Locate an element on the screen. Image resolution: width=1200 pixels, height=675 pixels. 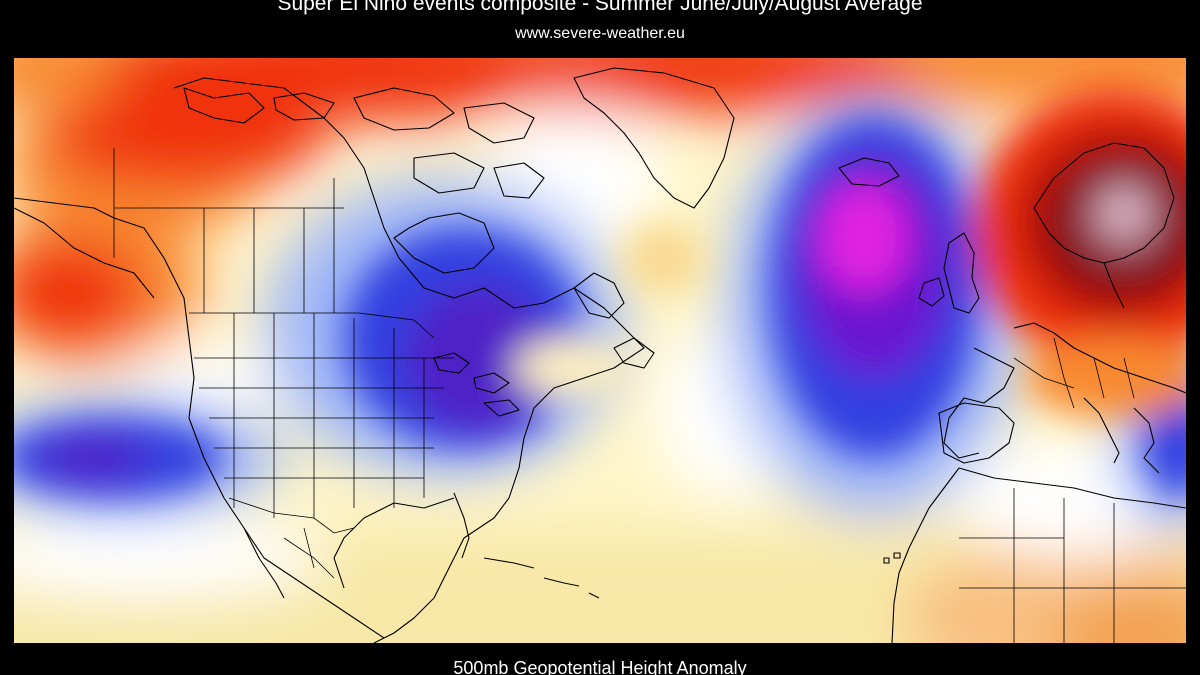
source-url: www.severe-weather.eu is located at coordinates (600, 33).